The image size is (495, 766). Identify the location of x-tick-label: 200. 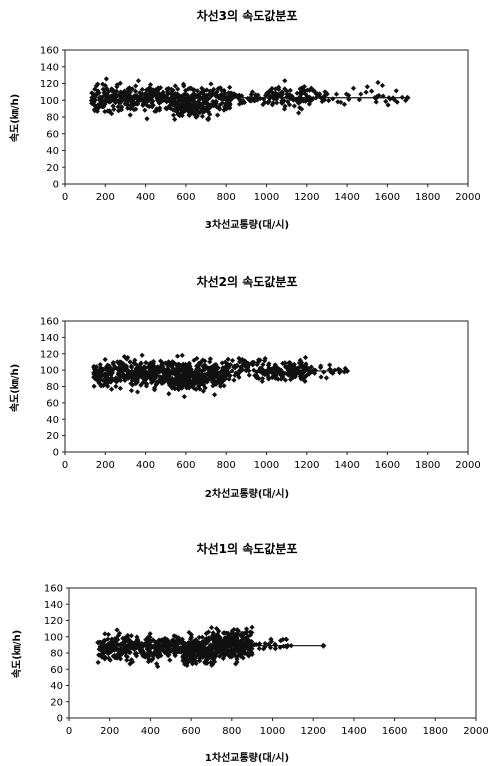
(105, 197).